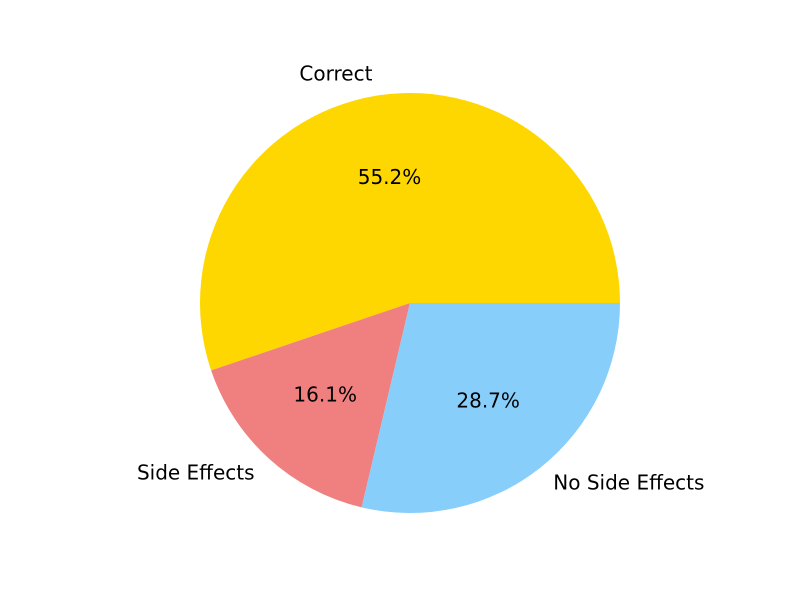 Image resolution: width=800 pixels, height=600 pixels. What do you see at coordinates (335, 74) in the screenshot?
I see `slice-label-correct: Correct` at bounding box center [335, 74].